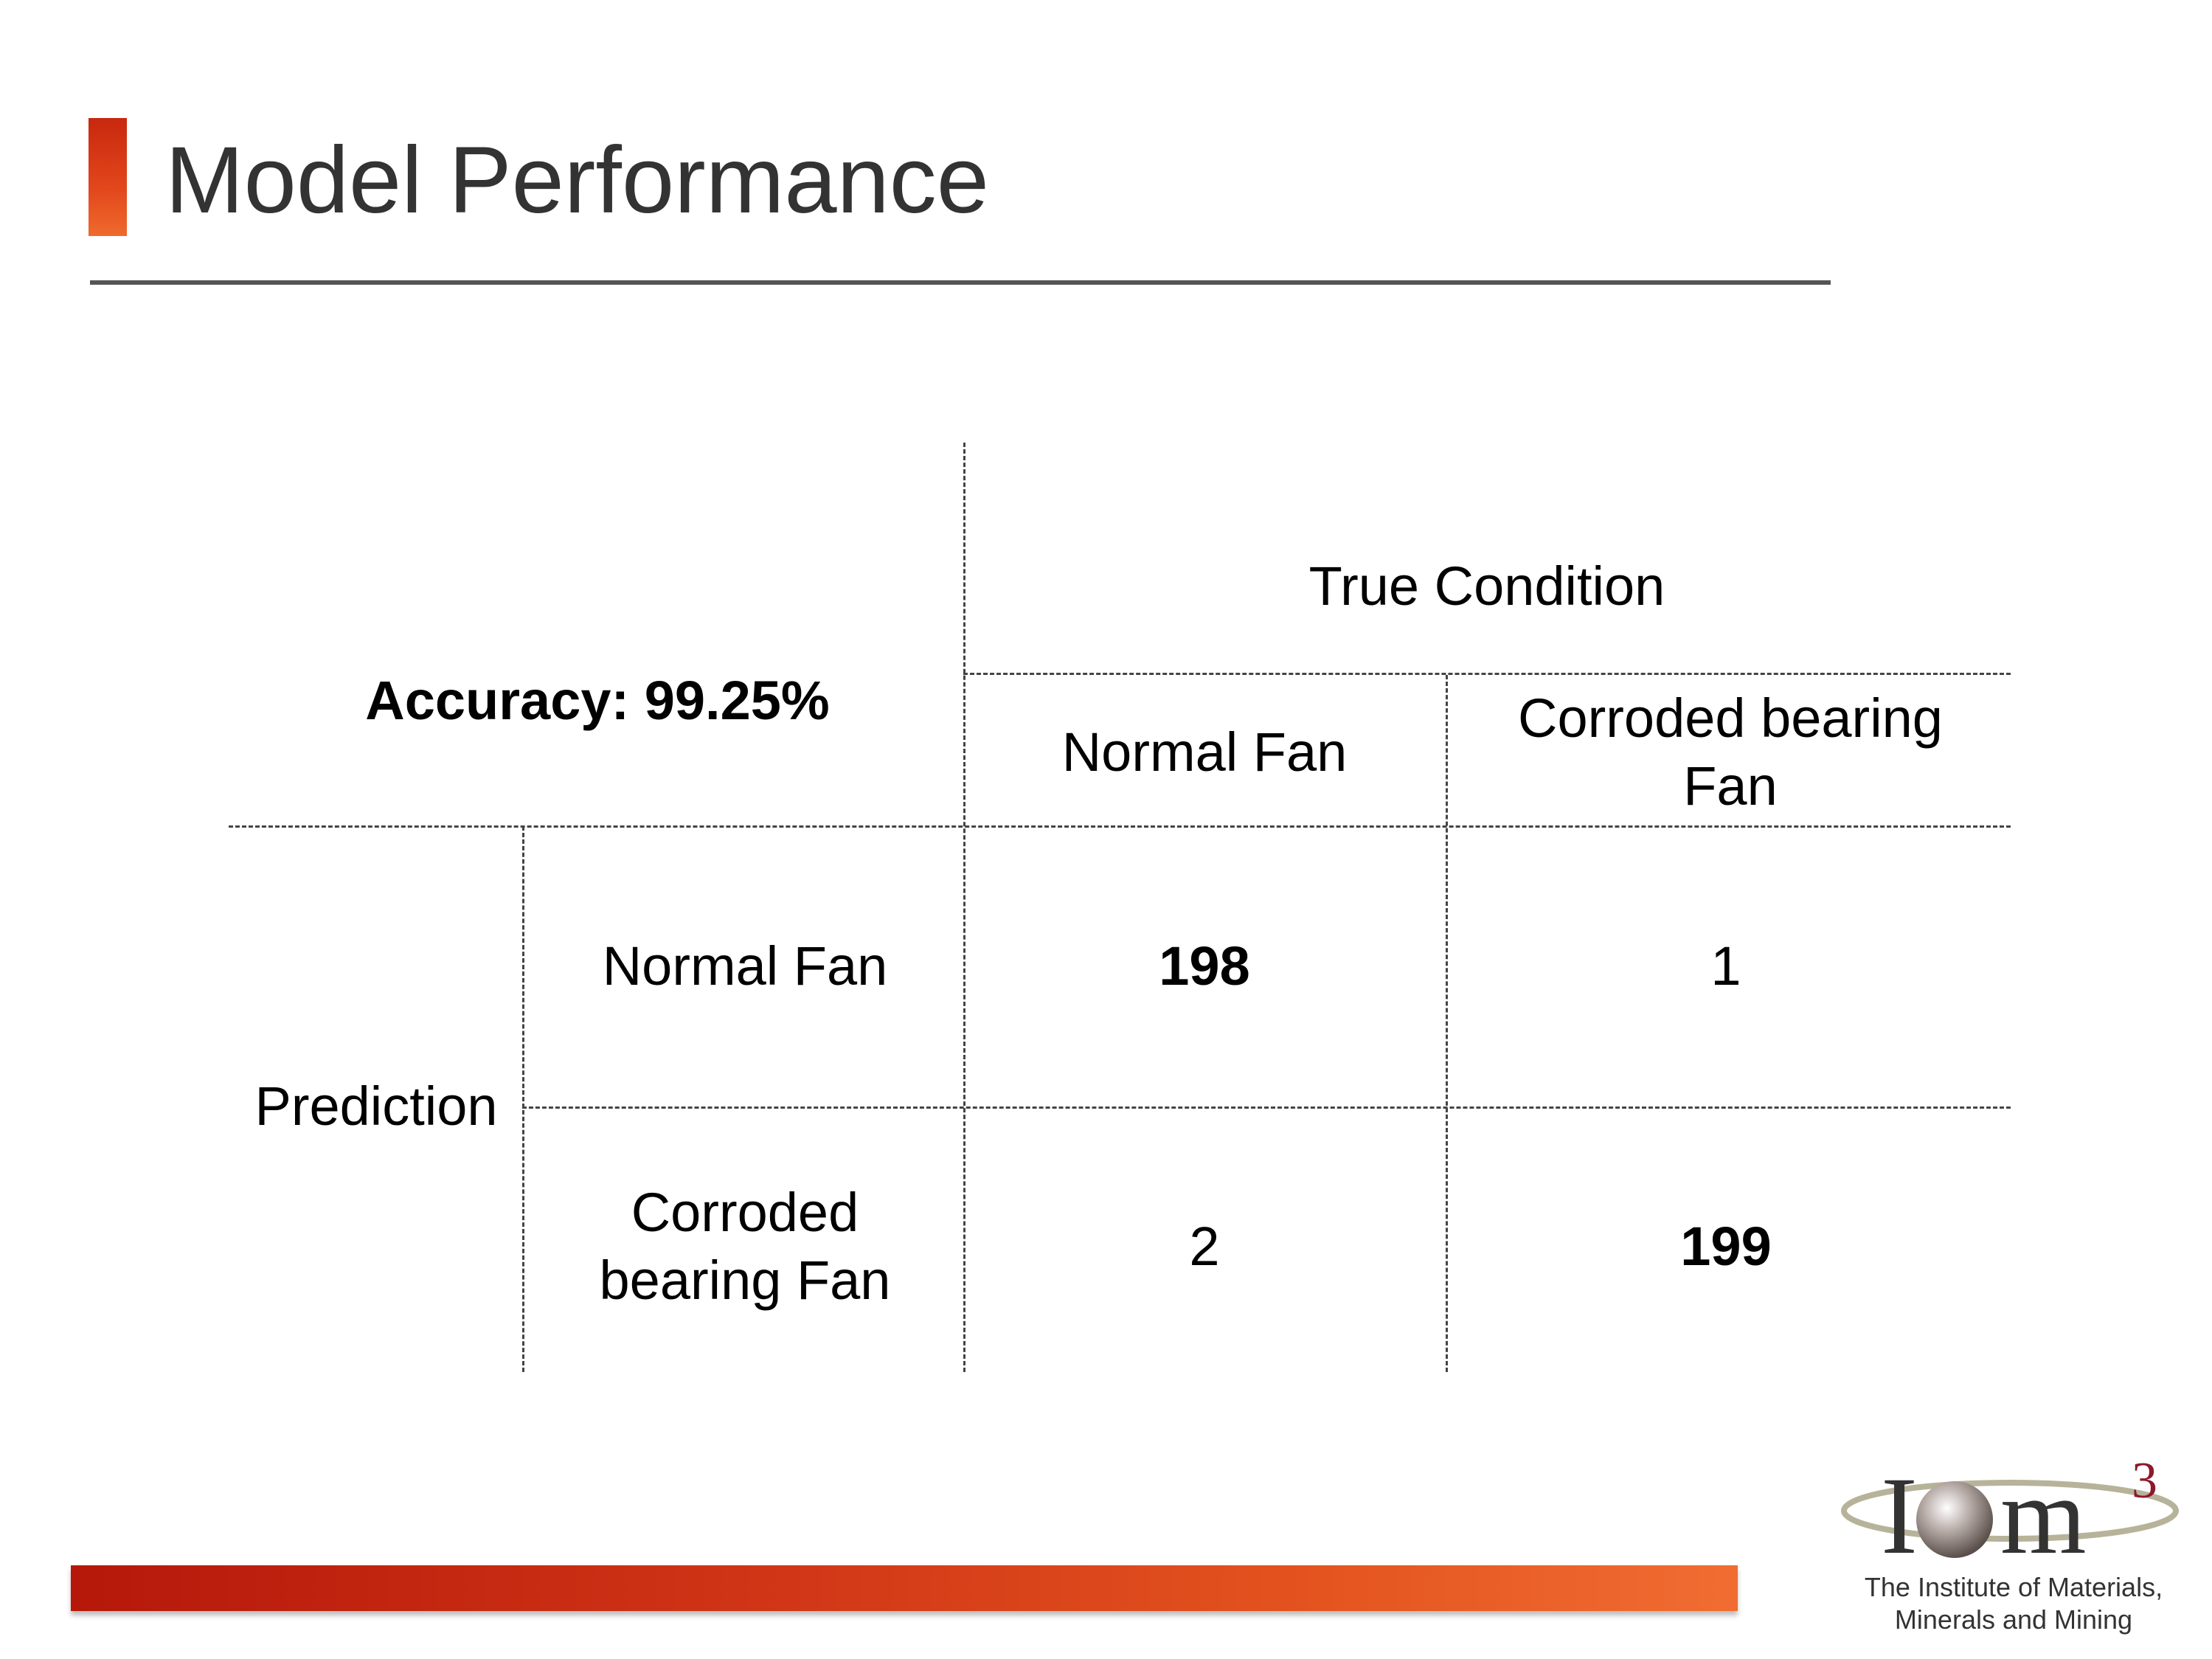 The width and height of the screenshot is (2212, 1659). Describe the element at coordinates (2145, 1481) in the screenshot. I see `logo-superscript: 3` at that location.